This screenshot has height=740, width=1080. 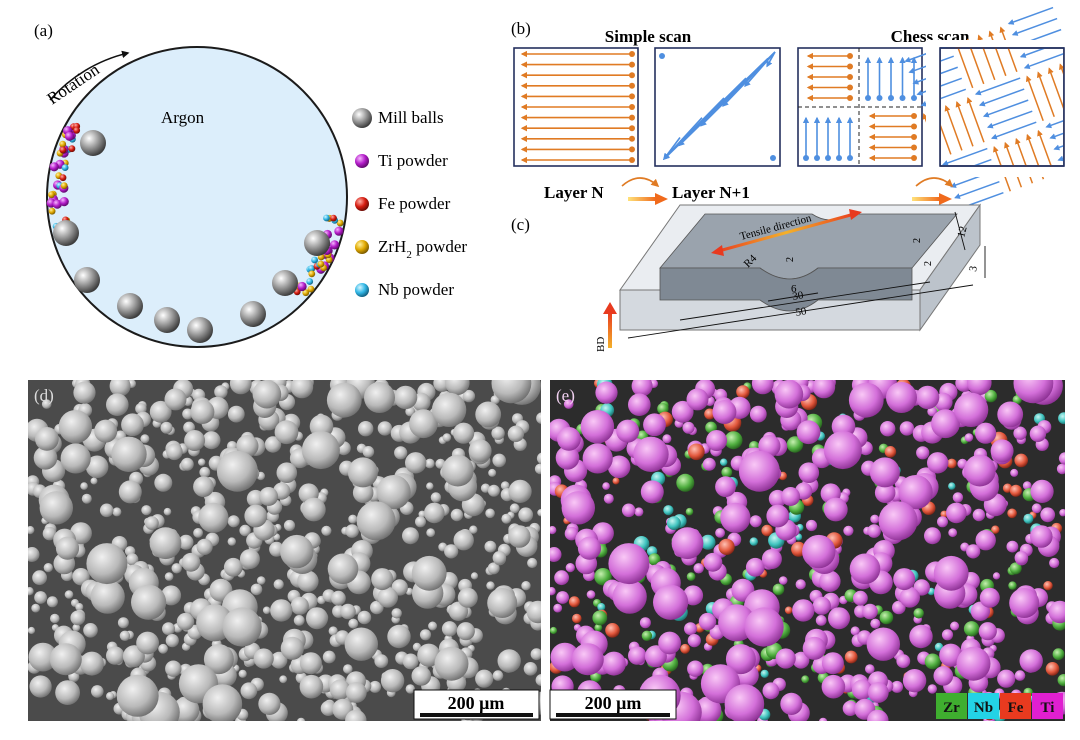 What do you see at coordinates (413, 160) in the screenshot?
I see `ti-legend-label: Ti powder` at bounding box center [413, 160].